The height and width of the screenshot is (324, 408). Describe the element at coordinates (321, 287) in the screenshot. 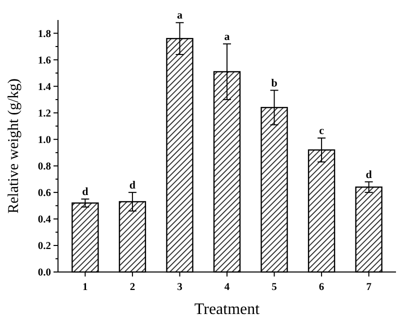

I see `x-tick-label: 6` at that location.